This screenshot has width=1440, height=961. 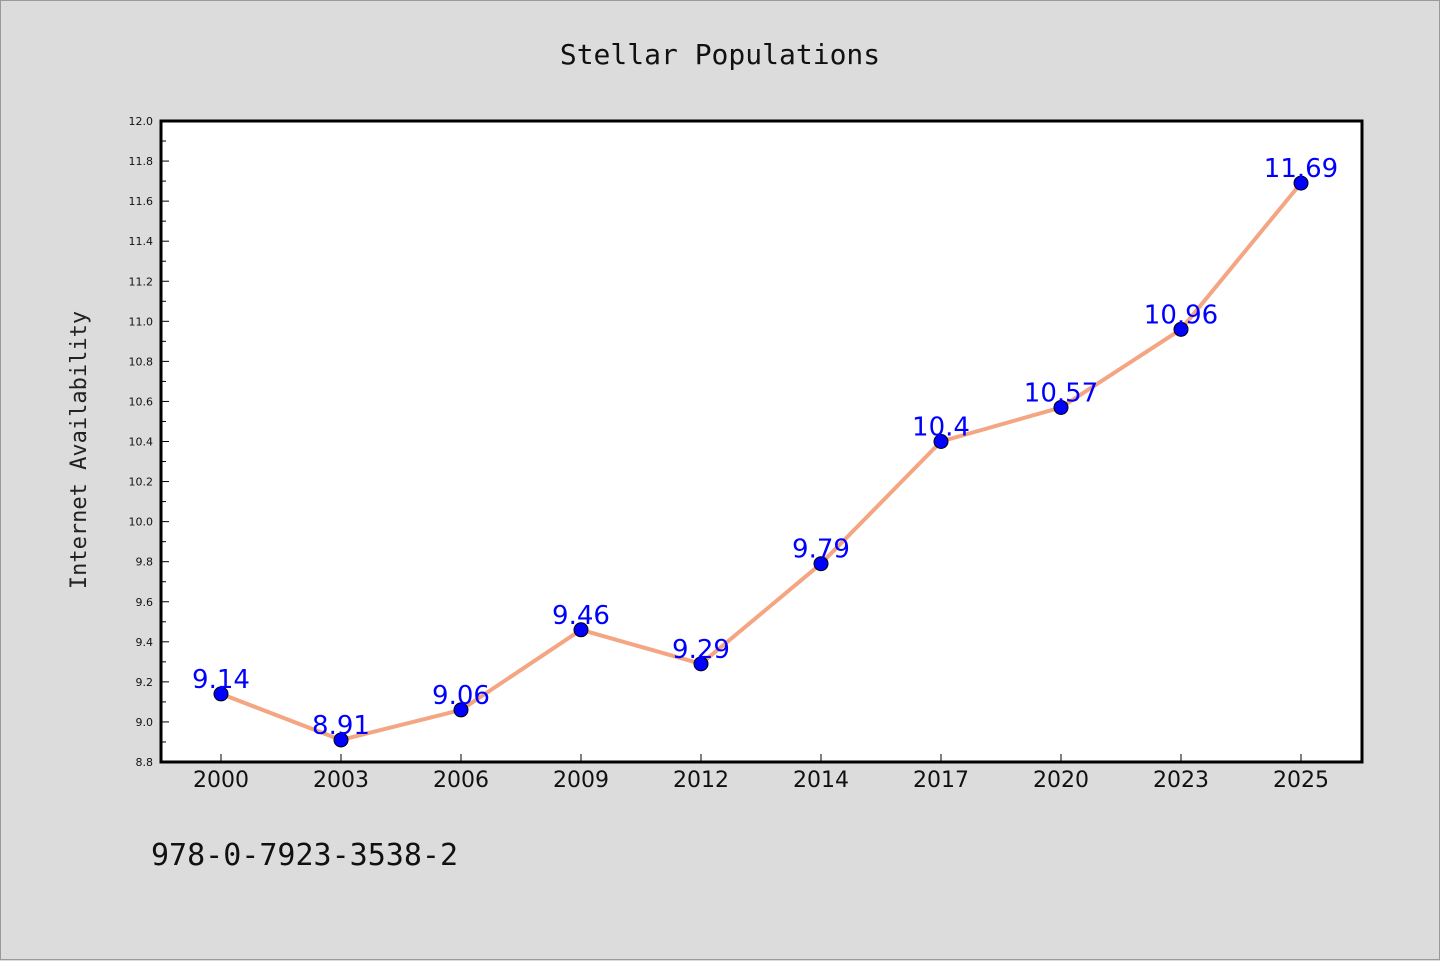 I want to click on x-tick-label: 2006, so click(x=461, y=780).